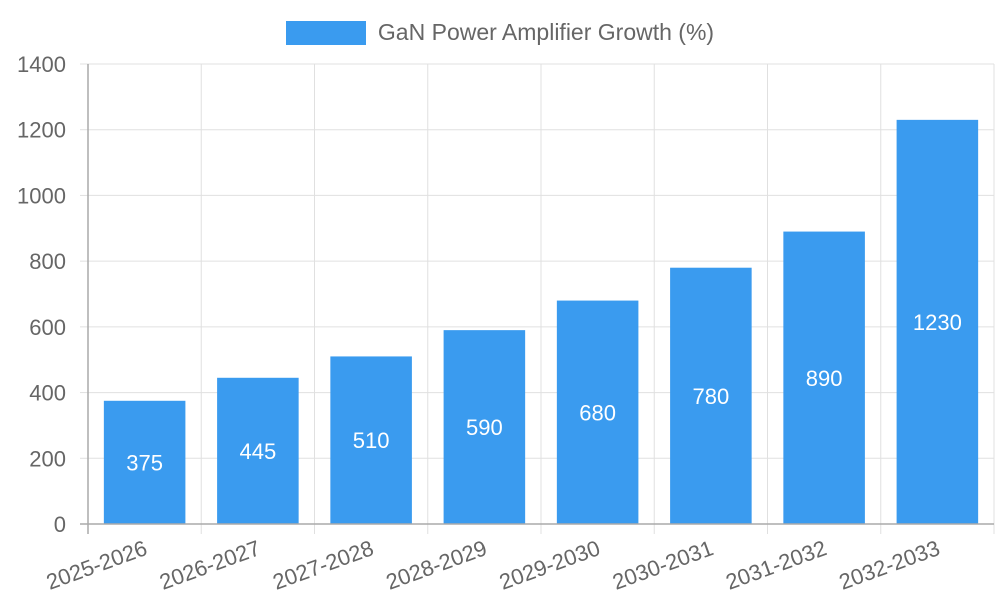 The image size is (1000, 600). Describe the element at coordinates (41, 195) in the screenshot. I see `y-tick-label: 1000` at that location.